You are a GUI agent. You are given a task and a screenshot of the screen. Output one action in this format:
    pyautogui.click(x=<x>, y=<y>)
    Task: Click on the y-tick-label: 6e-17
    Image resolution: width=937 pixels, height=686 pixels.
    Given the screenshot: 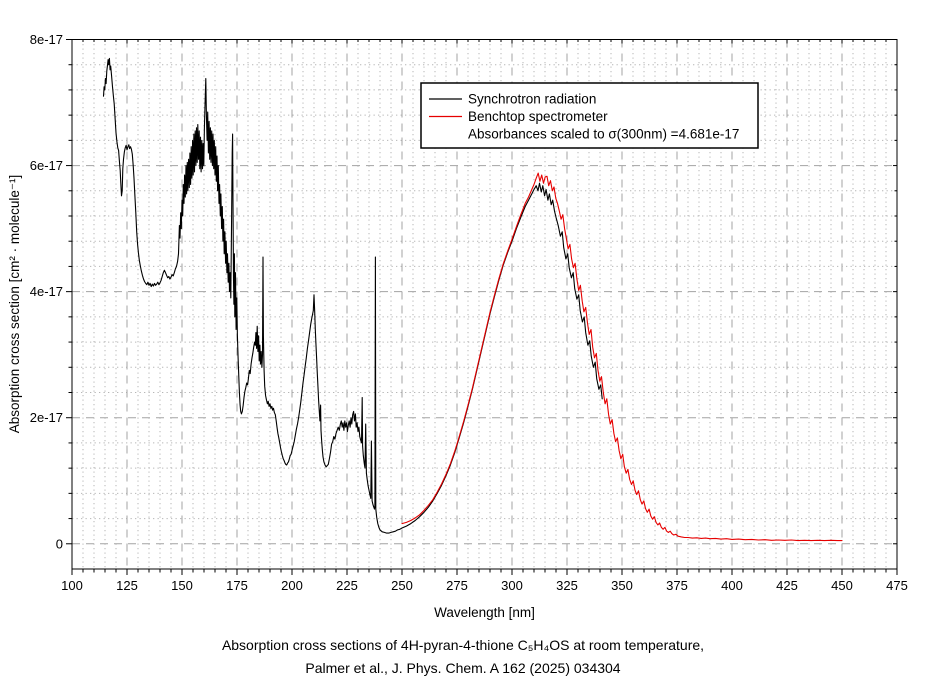 What is the action you would take?
    pyautogui.click(x=46, y=165)
    